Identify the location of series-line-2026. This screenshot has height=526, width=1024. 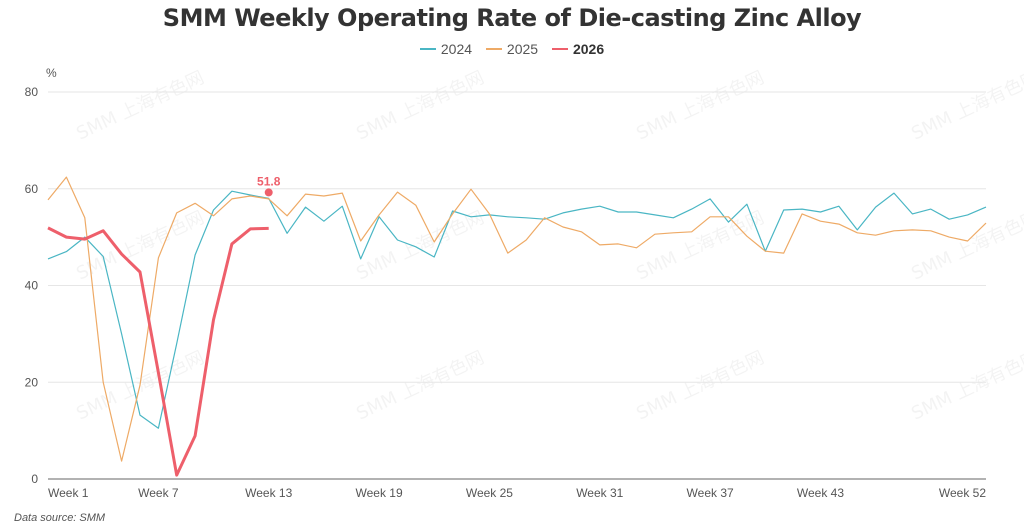
(158, 351).